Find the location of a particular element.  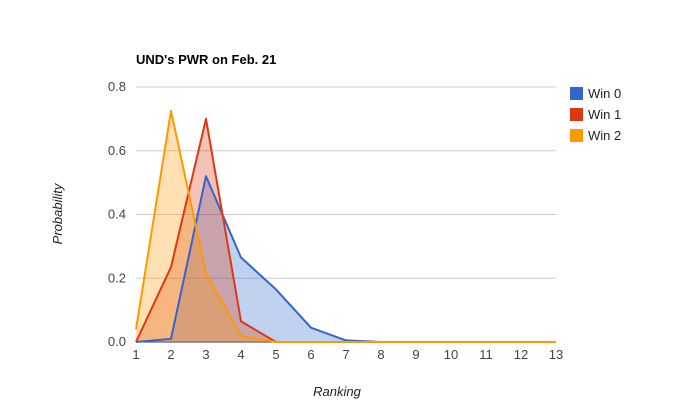

x-tick-label: 9 is located at coordinates (415, 354).